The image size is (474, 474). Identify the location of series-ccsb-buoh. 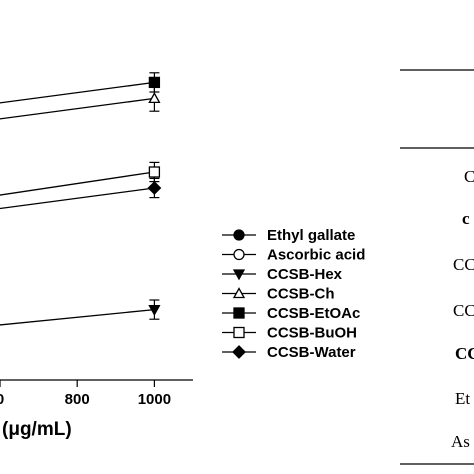
(80, 178).